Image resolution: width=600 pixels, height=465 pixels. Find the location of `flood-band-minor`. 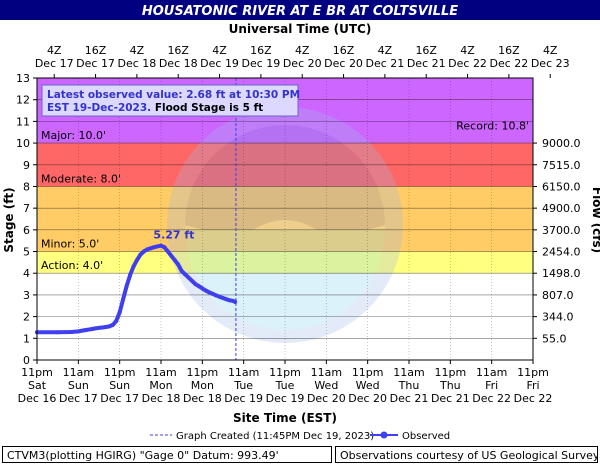

flood-band-minor is located at coordinates (285, 219).